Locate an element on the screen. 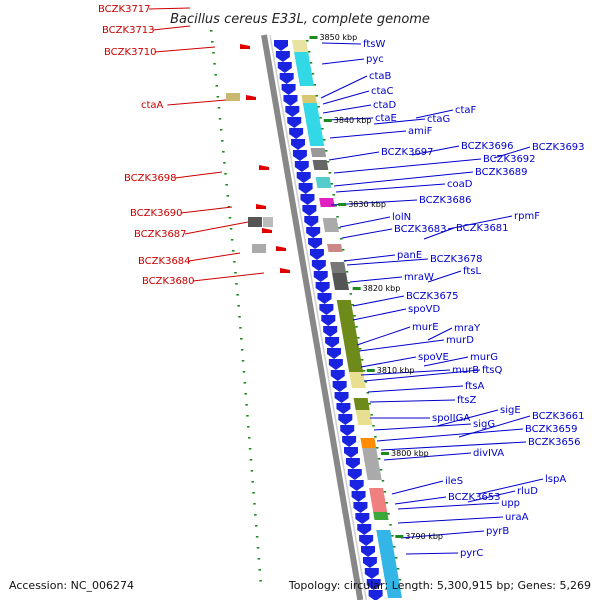  forward-gene-label: BCZK3661 is located at coordinates (558, 416).